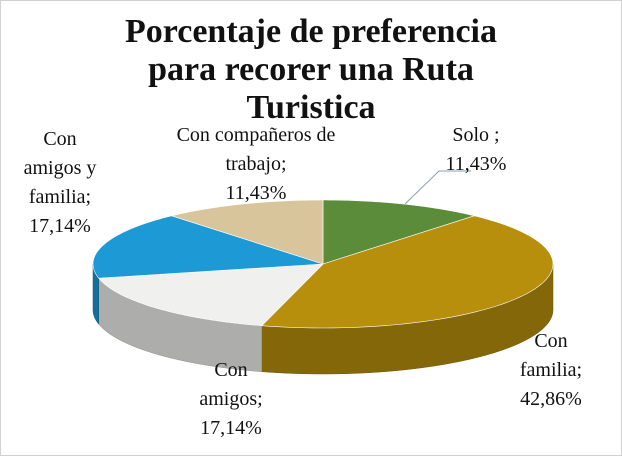  What do you see at coordinates (60, 168) in the screenshot?
I see `category-label: Con amigos y familia;` at bounding box center [60, 168].